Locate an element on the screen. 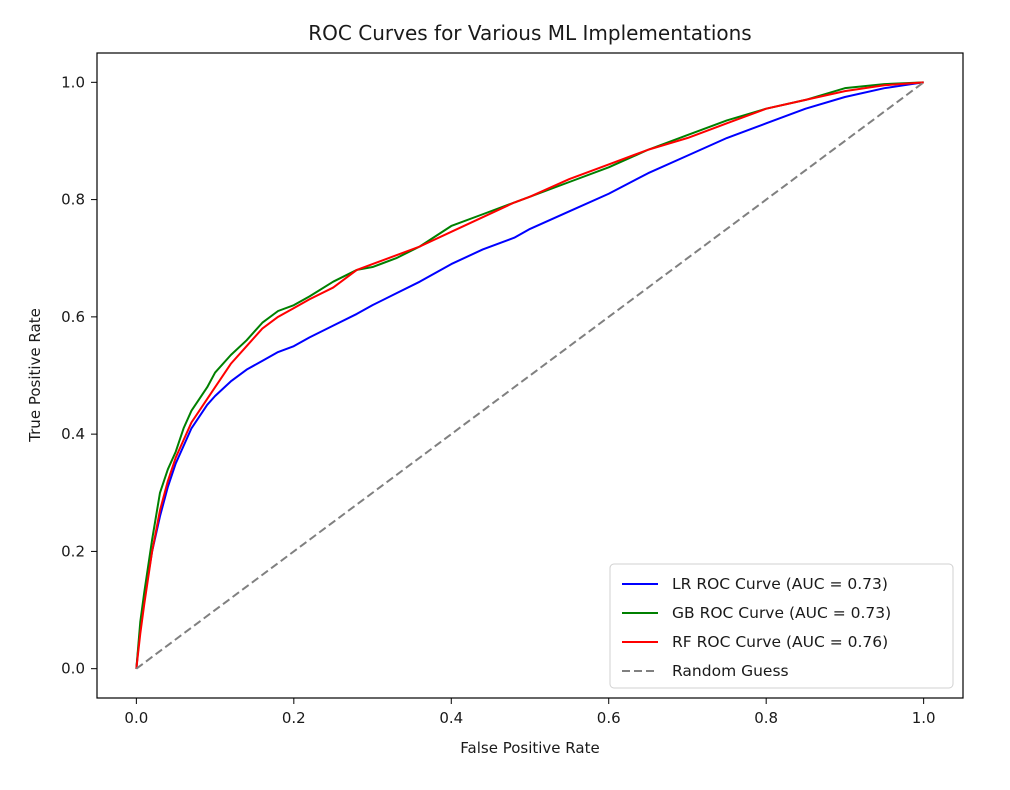 The image size is (1010, 790). legend-box is located at coordinates (781, 626).